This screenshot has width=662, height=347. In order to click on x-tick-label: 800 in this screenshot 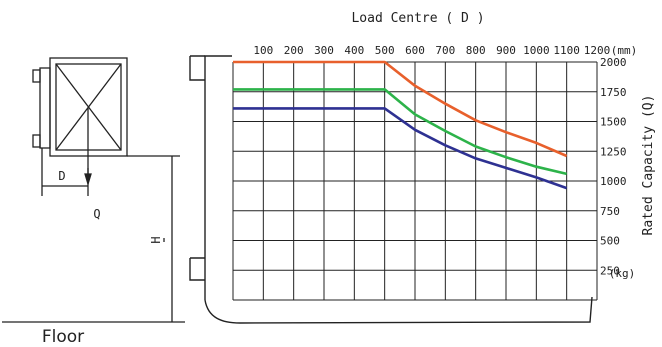, I will do `click(476, 50)`.